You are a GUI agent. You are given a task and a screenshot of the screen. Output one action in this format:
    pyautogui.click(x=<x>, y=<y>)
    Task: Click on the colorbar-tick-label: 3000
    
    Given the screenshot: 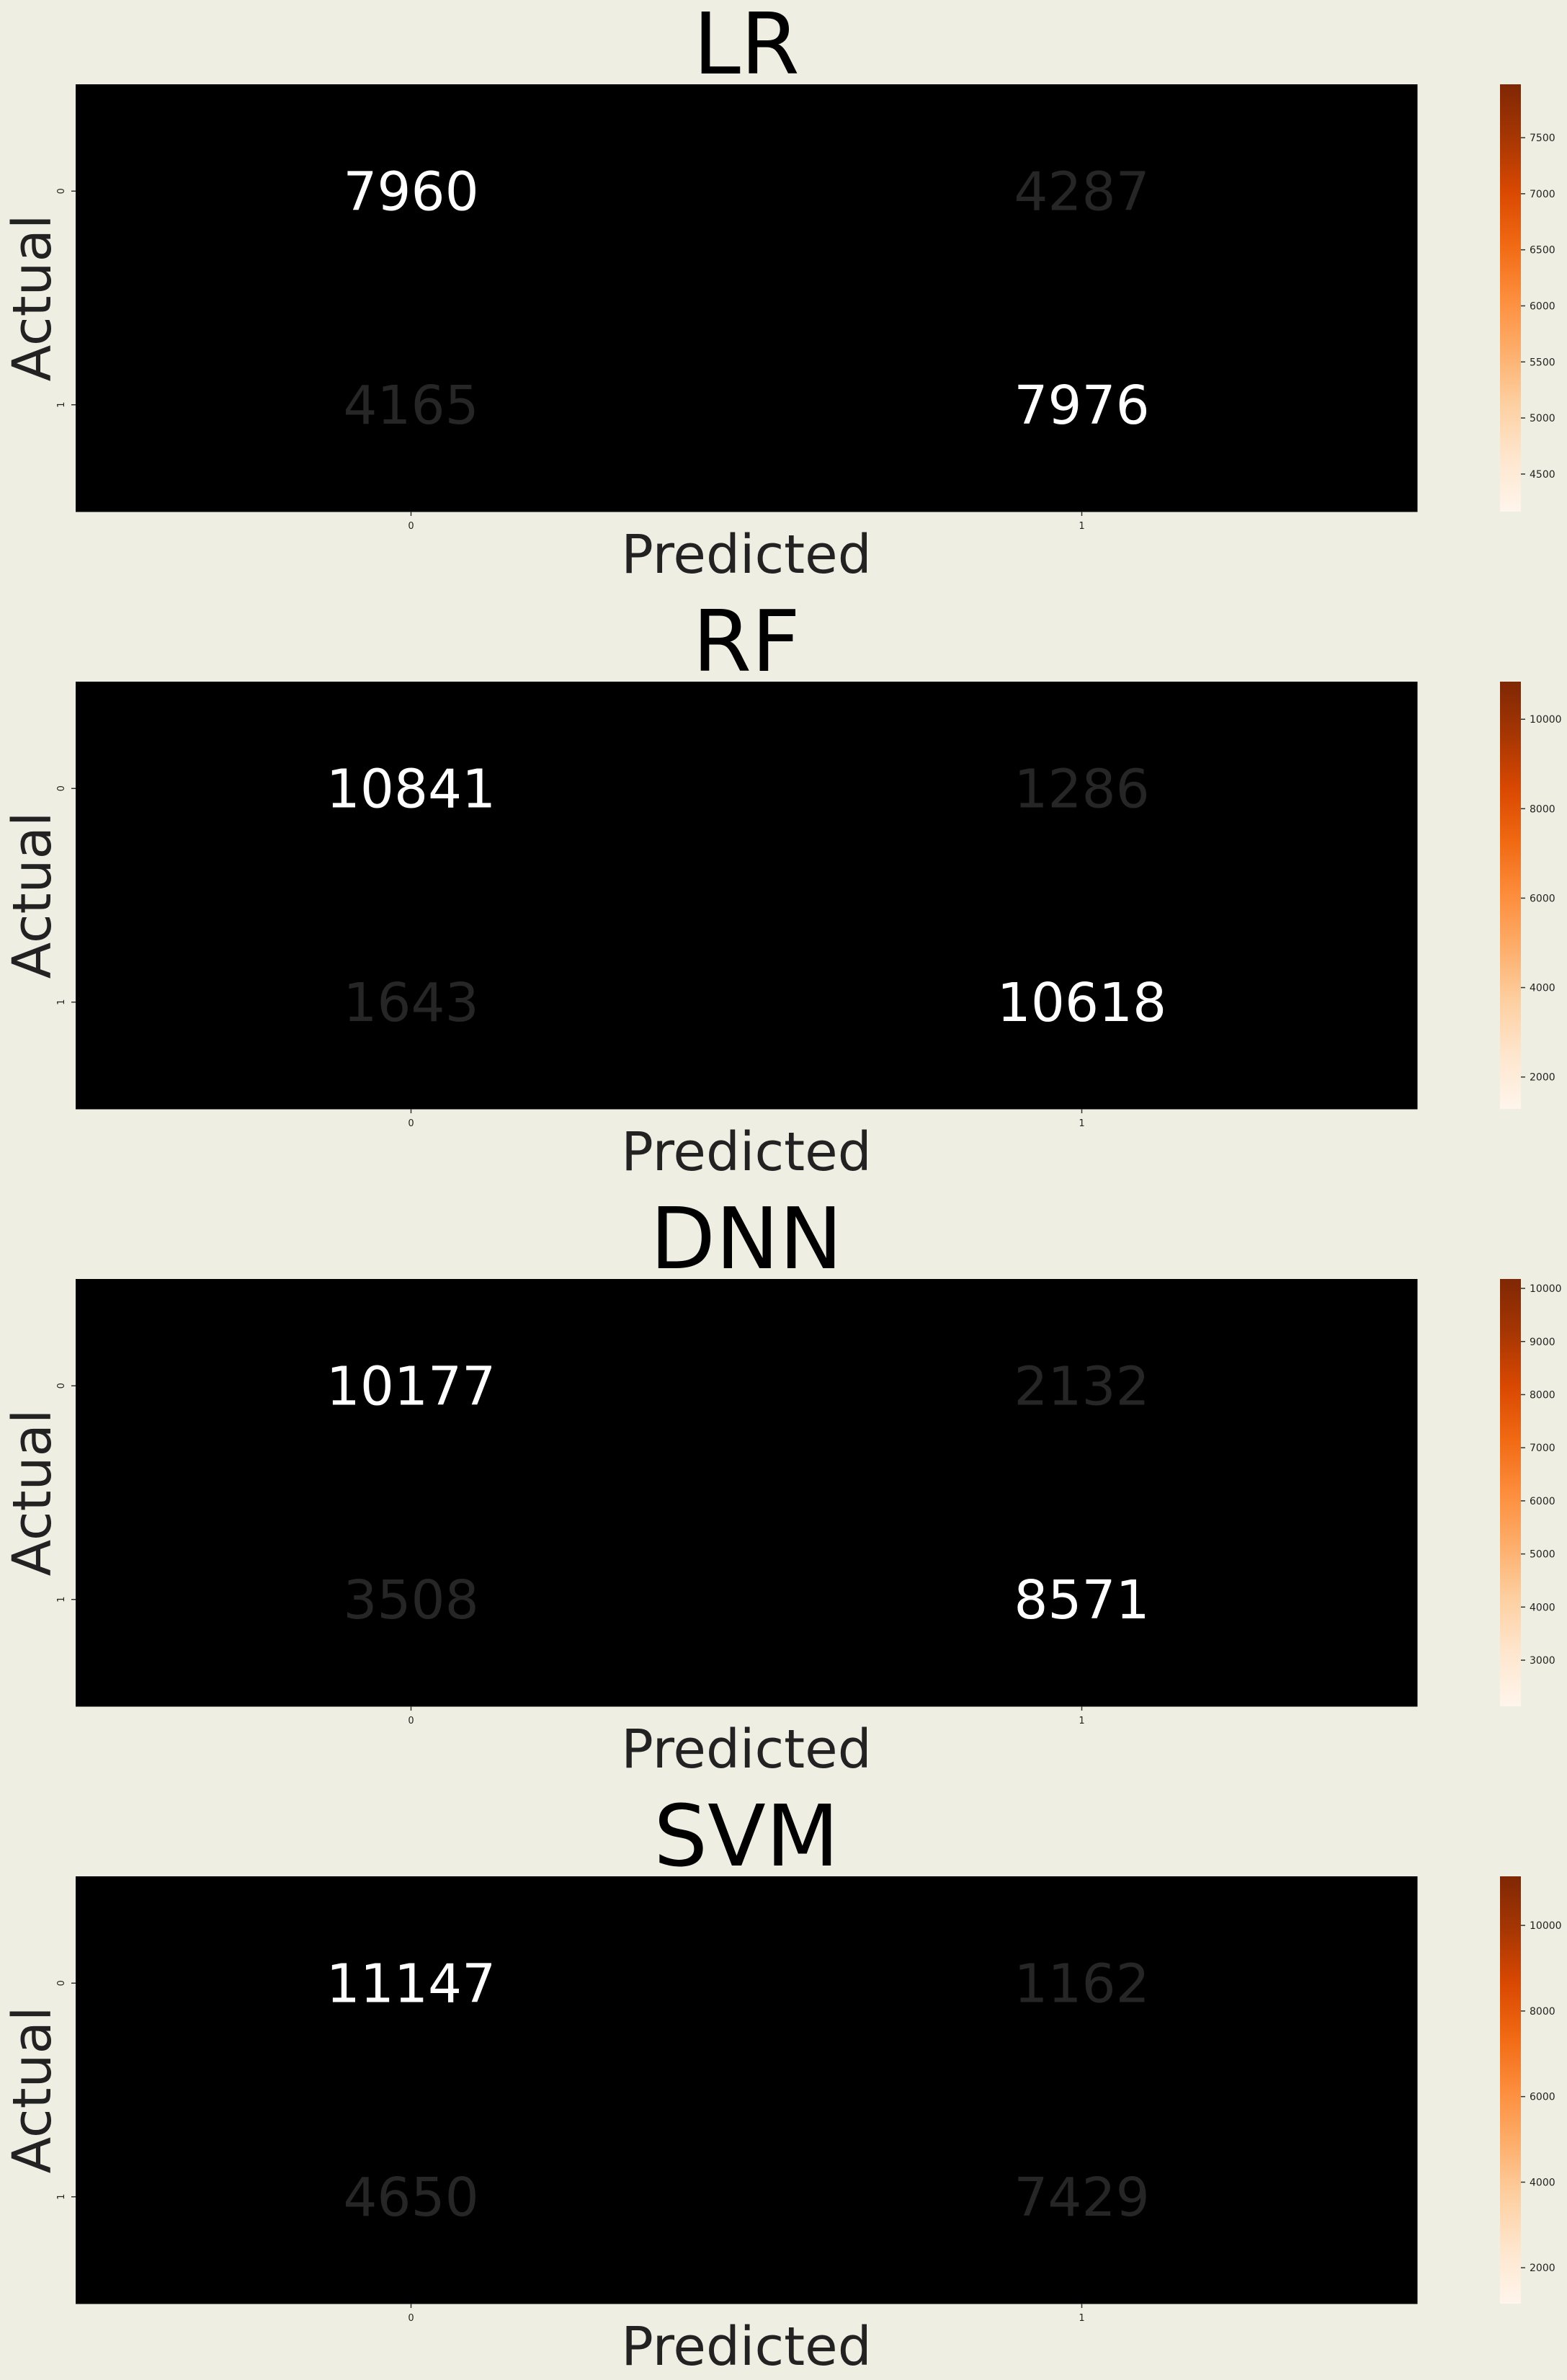 What is the action you would take?
    pyautogui.click(x=1542, y=1661)
    